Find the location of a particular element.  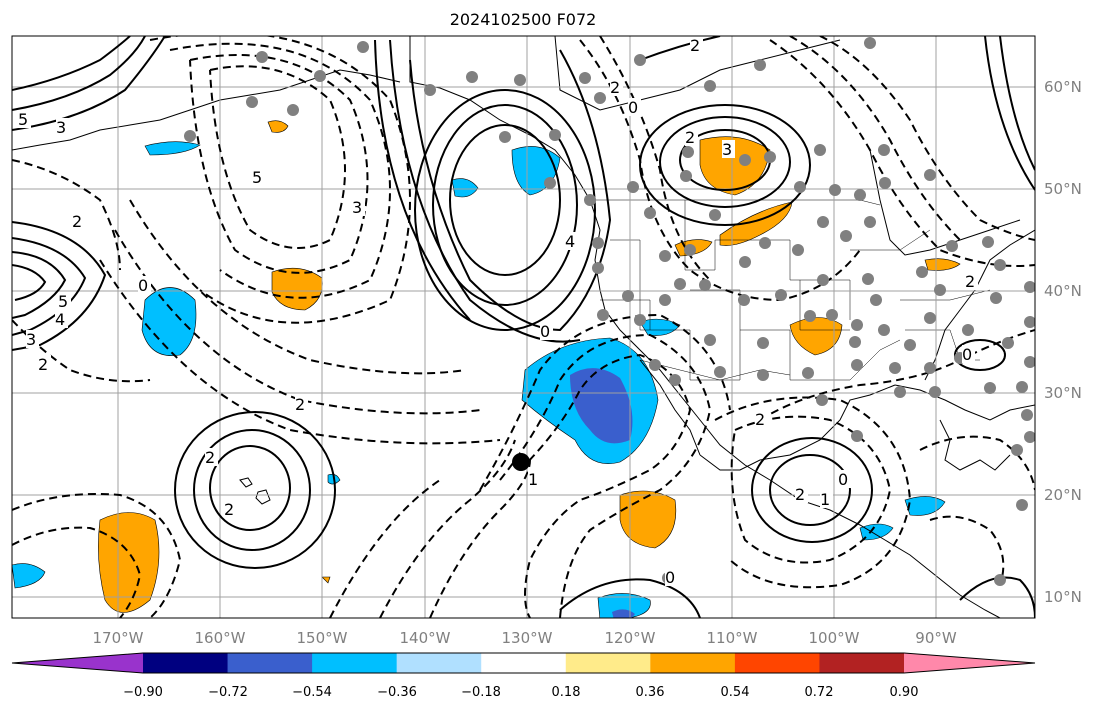

colorbar-tick-label: −0.18 is located at coordinates (481, 692).